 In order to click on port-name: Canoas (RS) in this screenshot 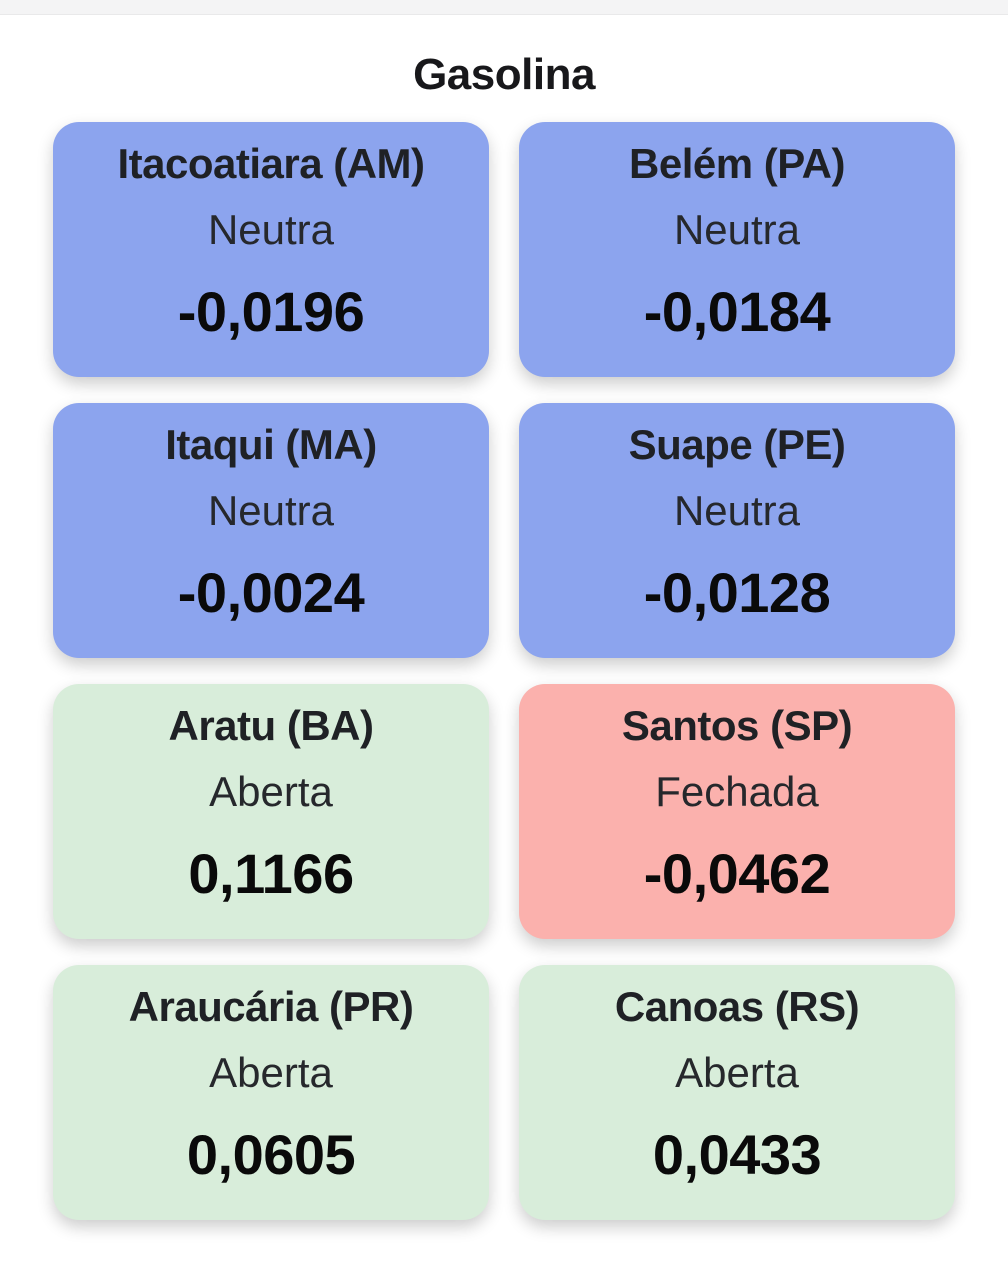, I will do `click(737, 1006)`.